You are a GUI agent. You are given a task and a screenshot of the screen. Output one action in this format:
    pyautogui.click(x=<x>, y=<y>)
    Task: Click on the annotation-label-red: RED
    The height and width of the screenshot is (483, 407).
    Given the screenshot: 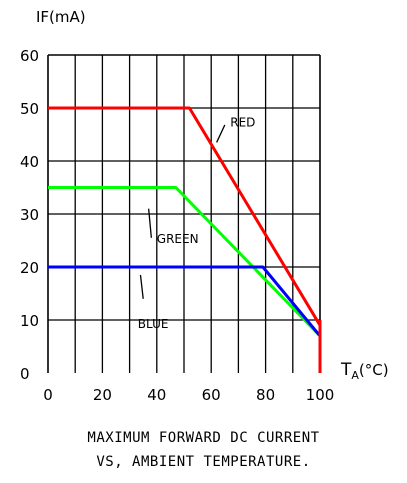 What is the action you would take?
    pyautogui.click(x=242, y=123)
    